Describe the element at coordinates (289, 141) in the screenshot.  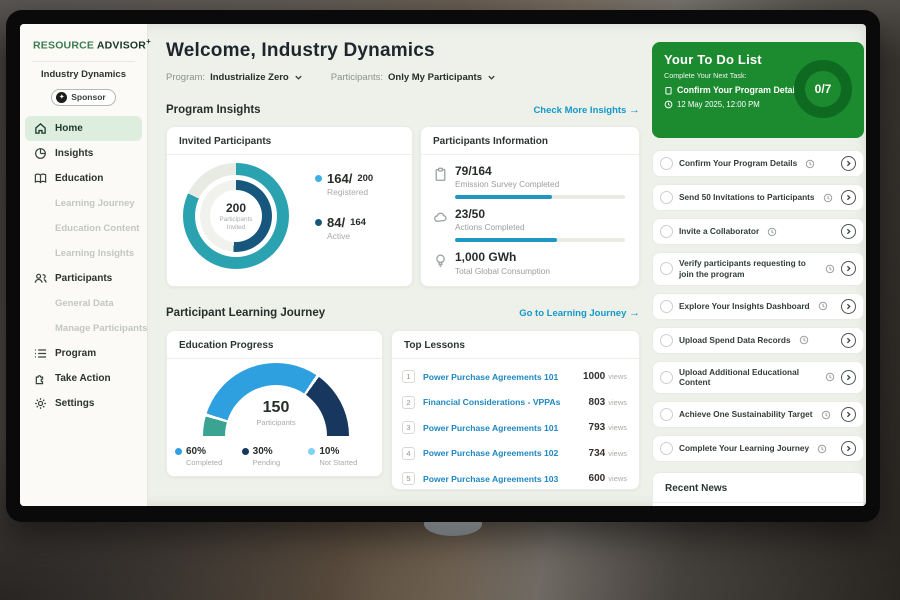
I see `card-title: Invited Participants` at that location.